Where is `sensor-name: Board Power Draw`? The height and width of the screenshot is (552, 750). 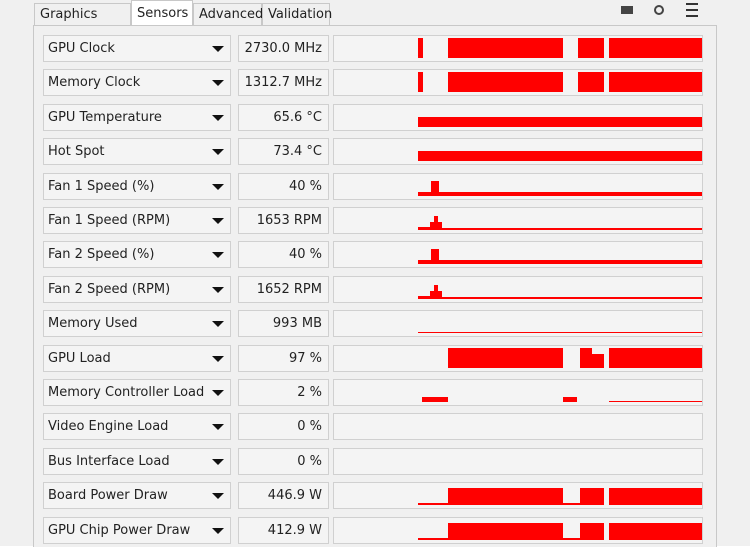
sensor-name: Board Power Draw is located at coordinates (137, 496).